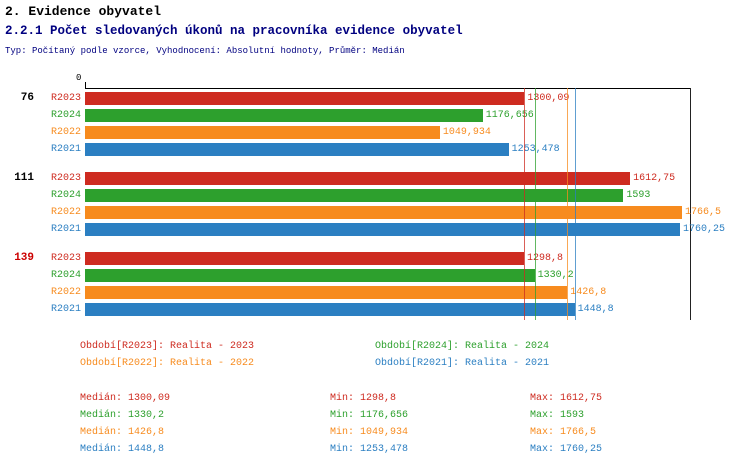 The image size is (750, 476). I want to click on stat-min-r2023: Min: 1298,8, so click(363, 398).